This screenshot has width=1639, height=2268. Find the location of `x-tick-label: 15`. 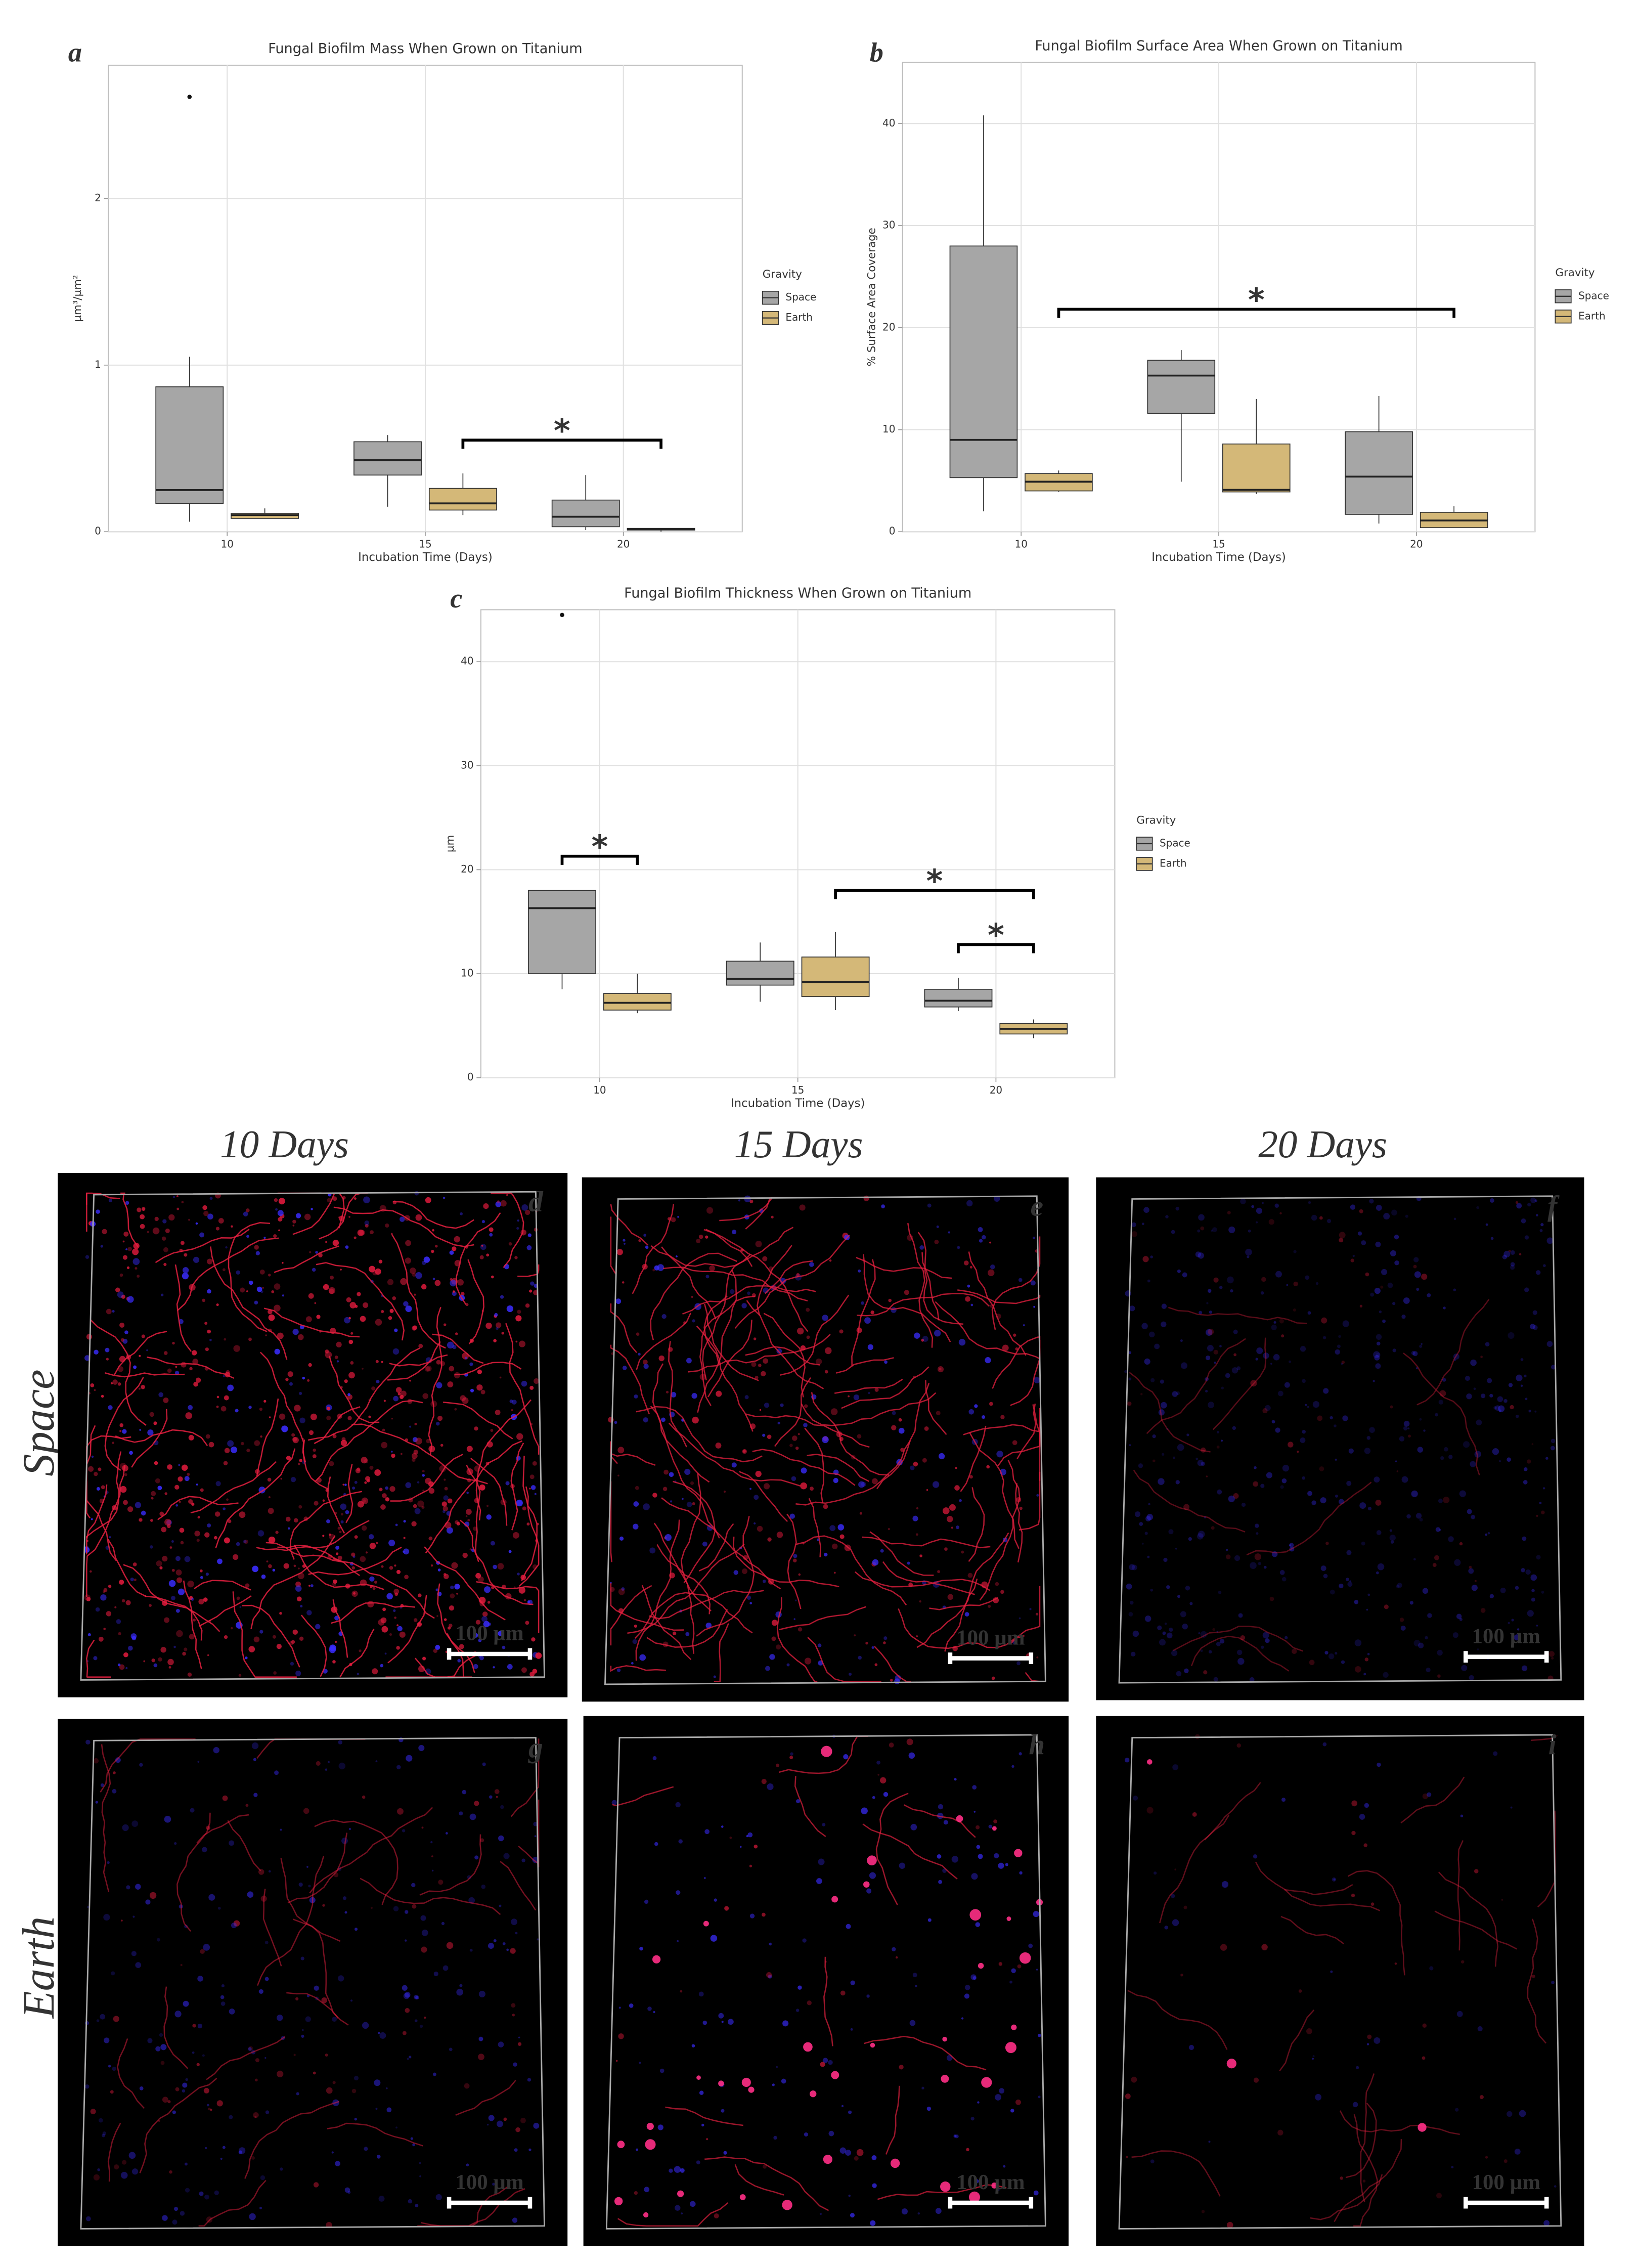

x-tick-label: 15 is located at coordinates (1218, 544).